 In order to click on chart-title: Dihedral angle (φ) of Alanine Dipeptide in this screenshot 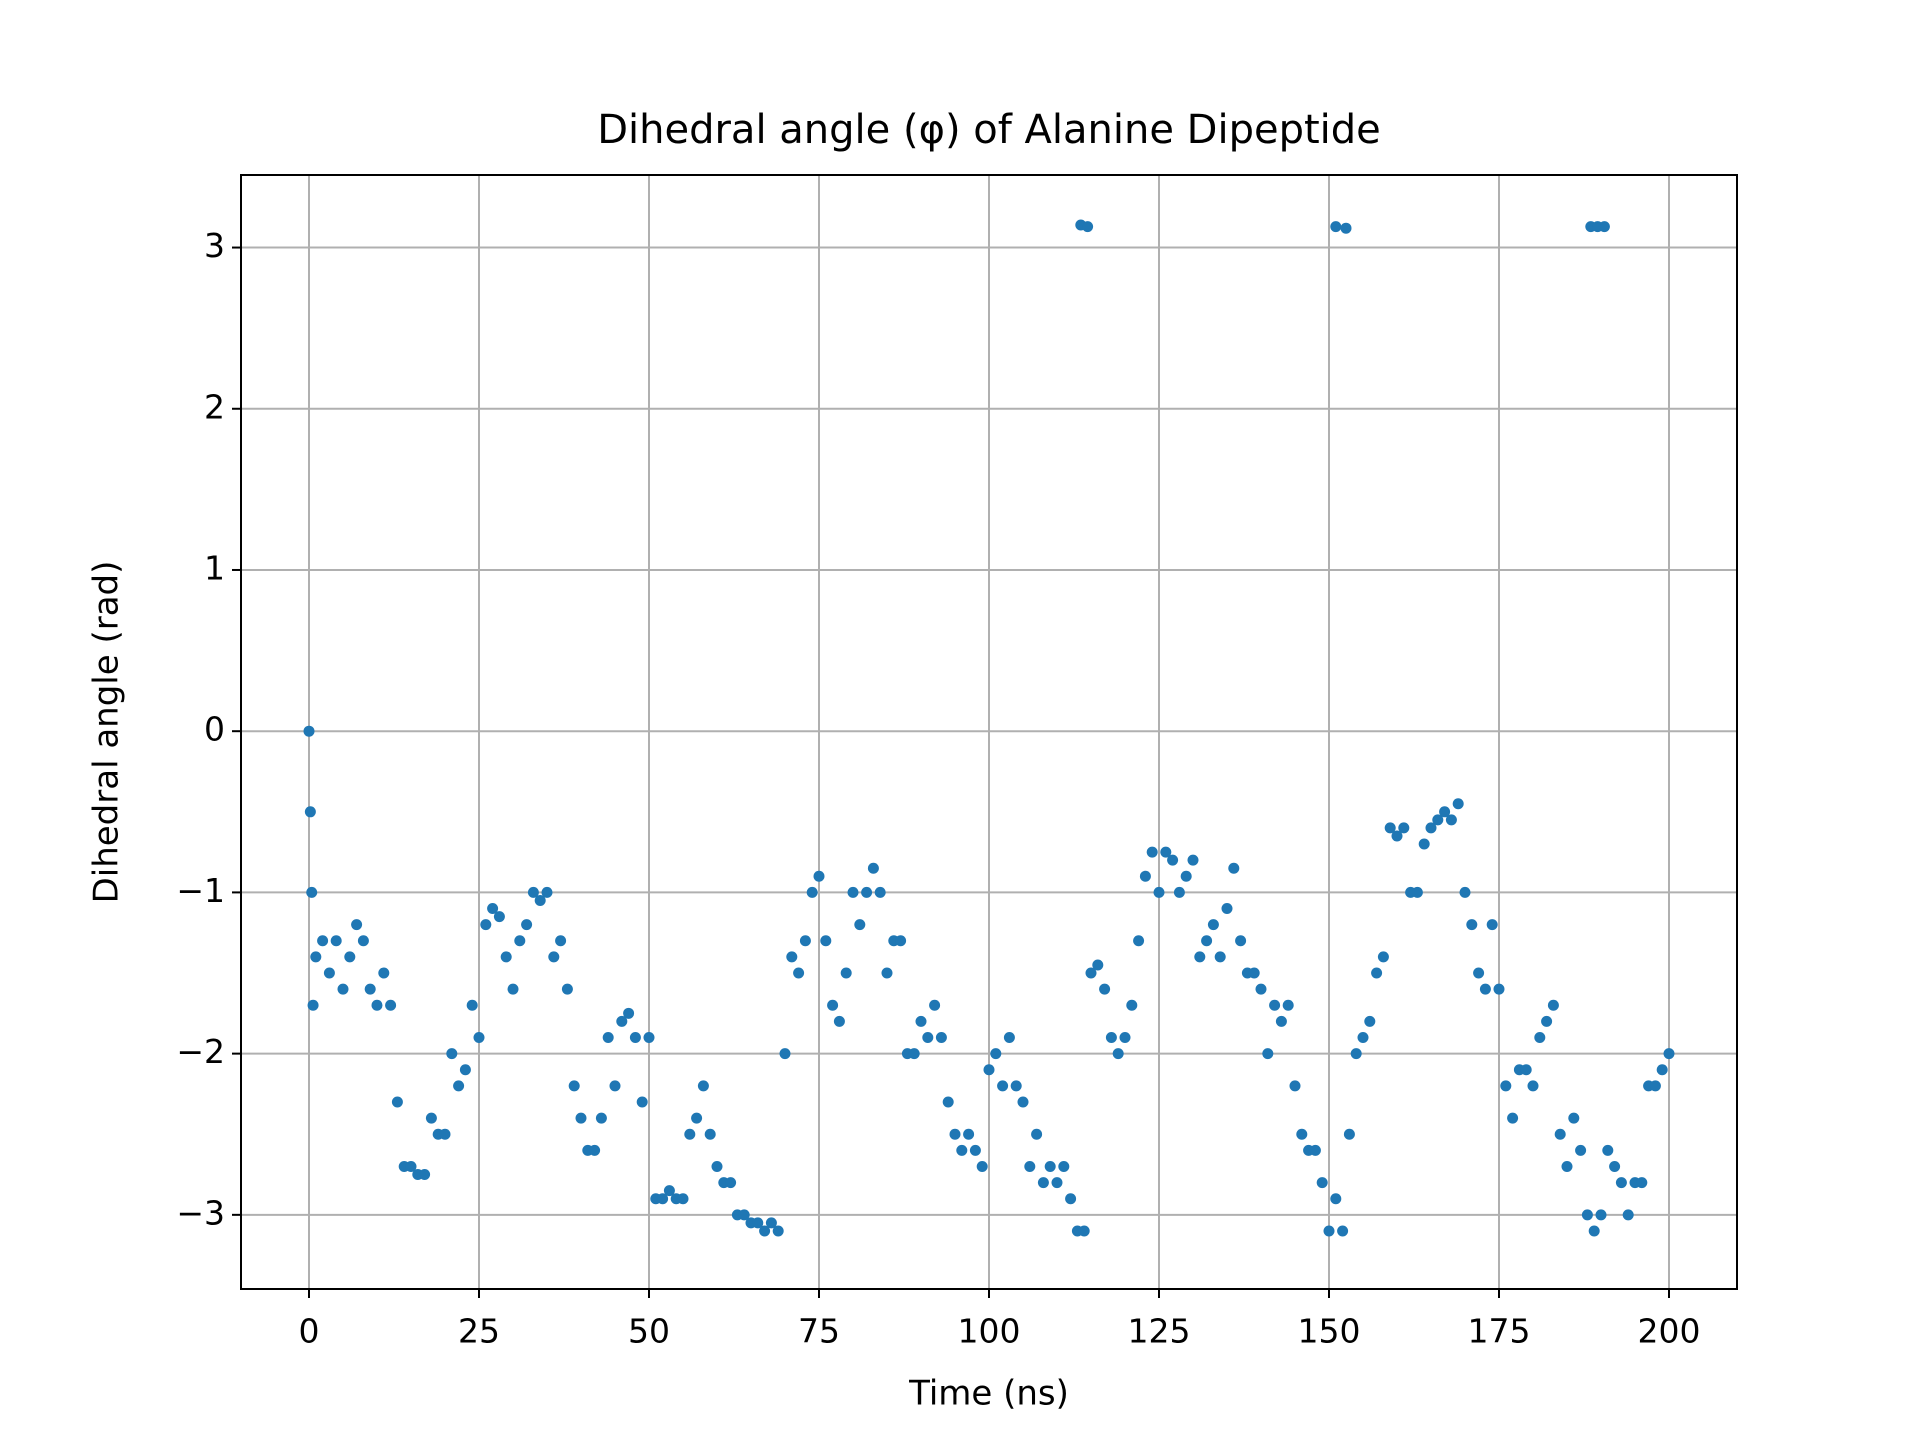, I will do `click(989, 130)`.